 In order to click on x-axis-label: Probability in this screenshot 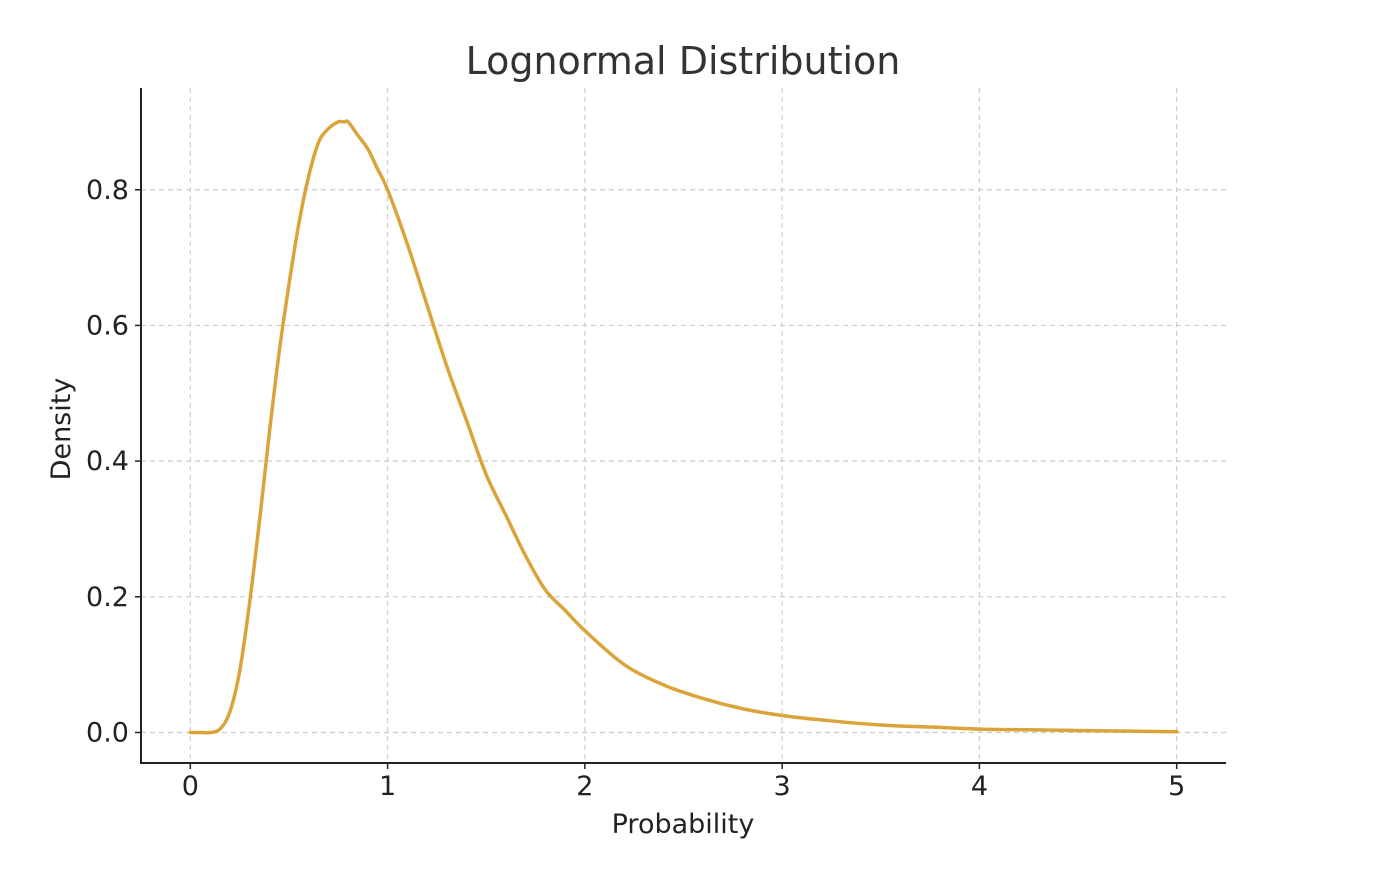, I will do `click(683, 824)`.